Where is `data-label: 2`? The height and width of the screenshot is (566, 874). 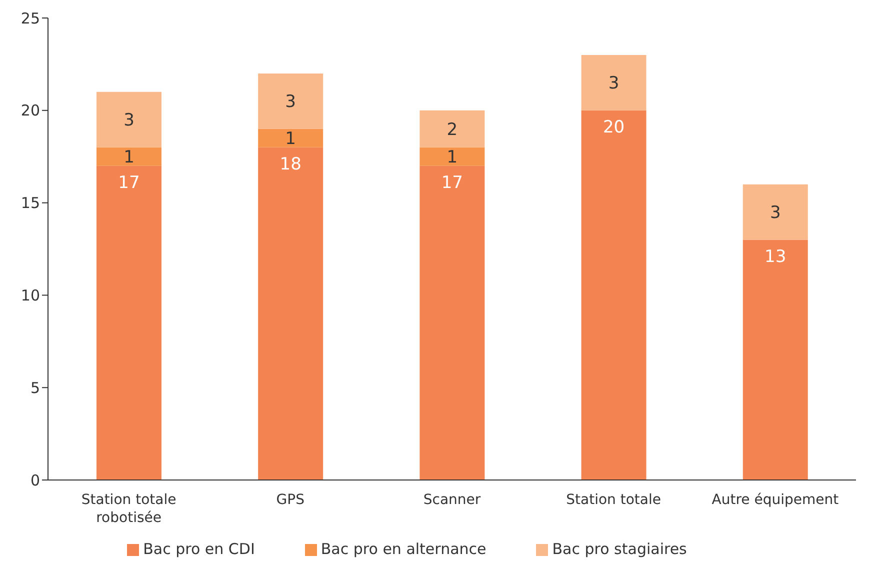 data-label: 2 is located at coordinates (452, 130).